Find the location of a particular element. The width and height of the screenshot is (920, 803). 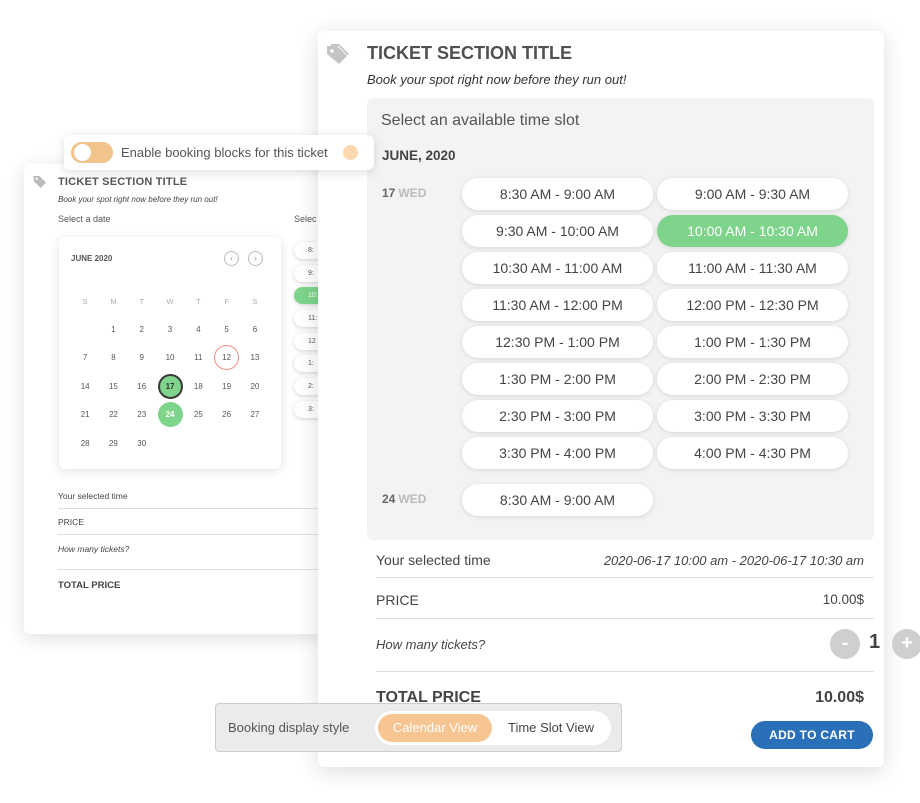

calendar-day: 12 is located at coordinates (226, 358).